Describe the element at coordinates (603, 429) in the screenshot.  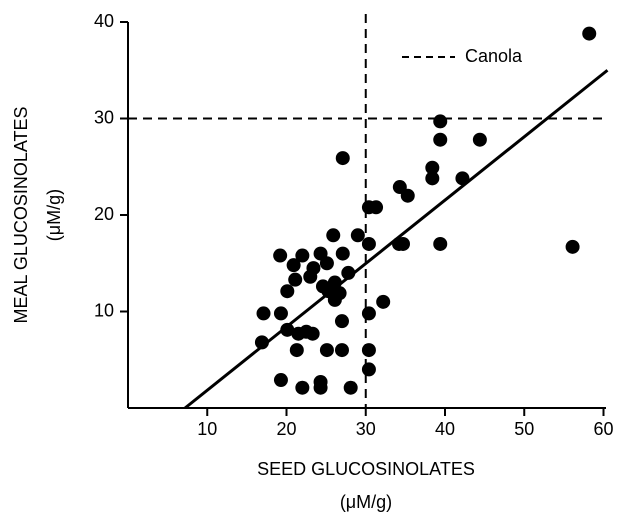
I see `x-tick-label: 60` at that location.